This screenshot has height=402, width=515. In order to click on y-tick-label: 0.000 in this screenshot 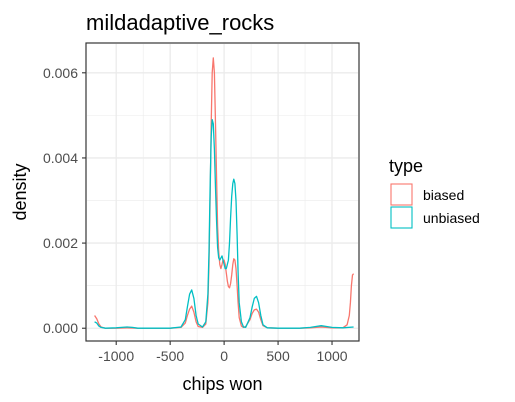, I will do `click(60, 328)`.